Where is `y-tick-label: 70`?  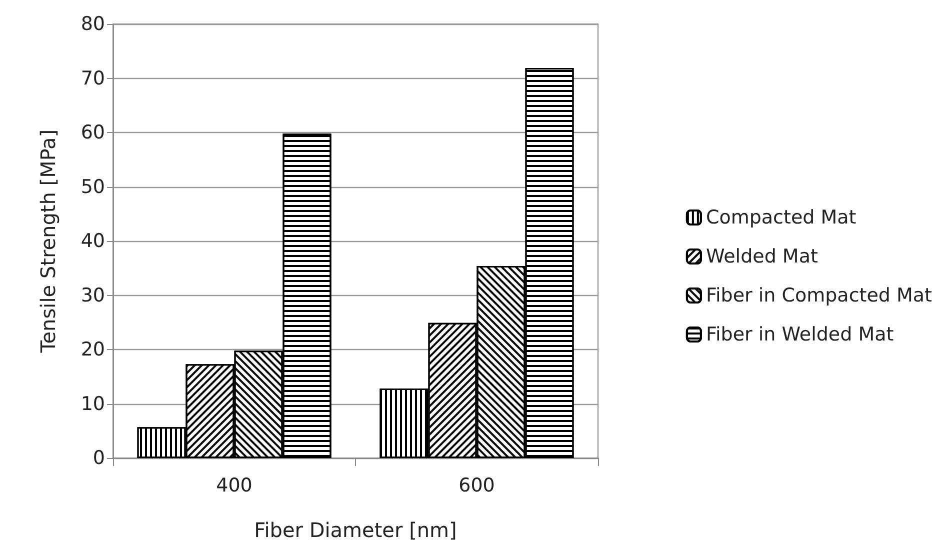 y-tick-label: 70 is located at coordinates (92, 78).